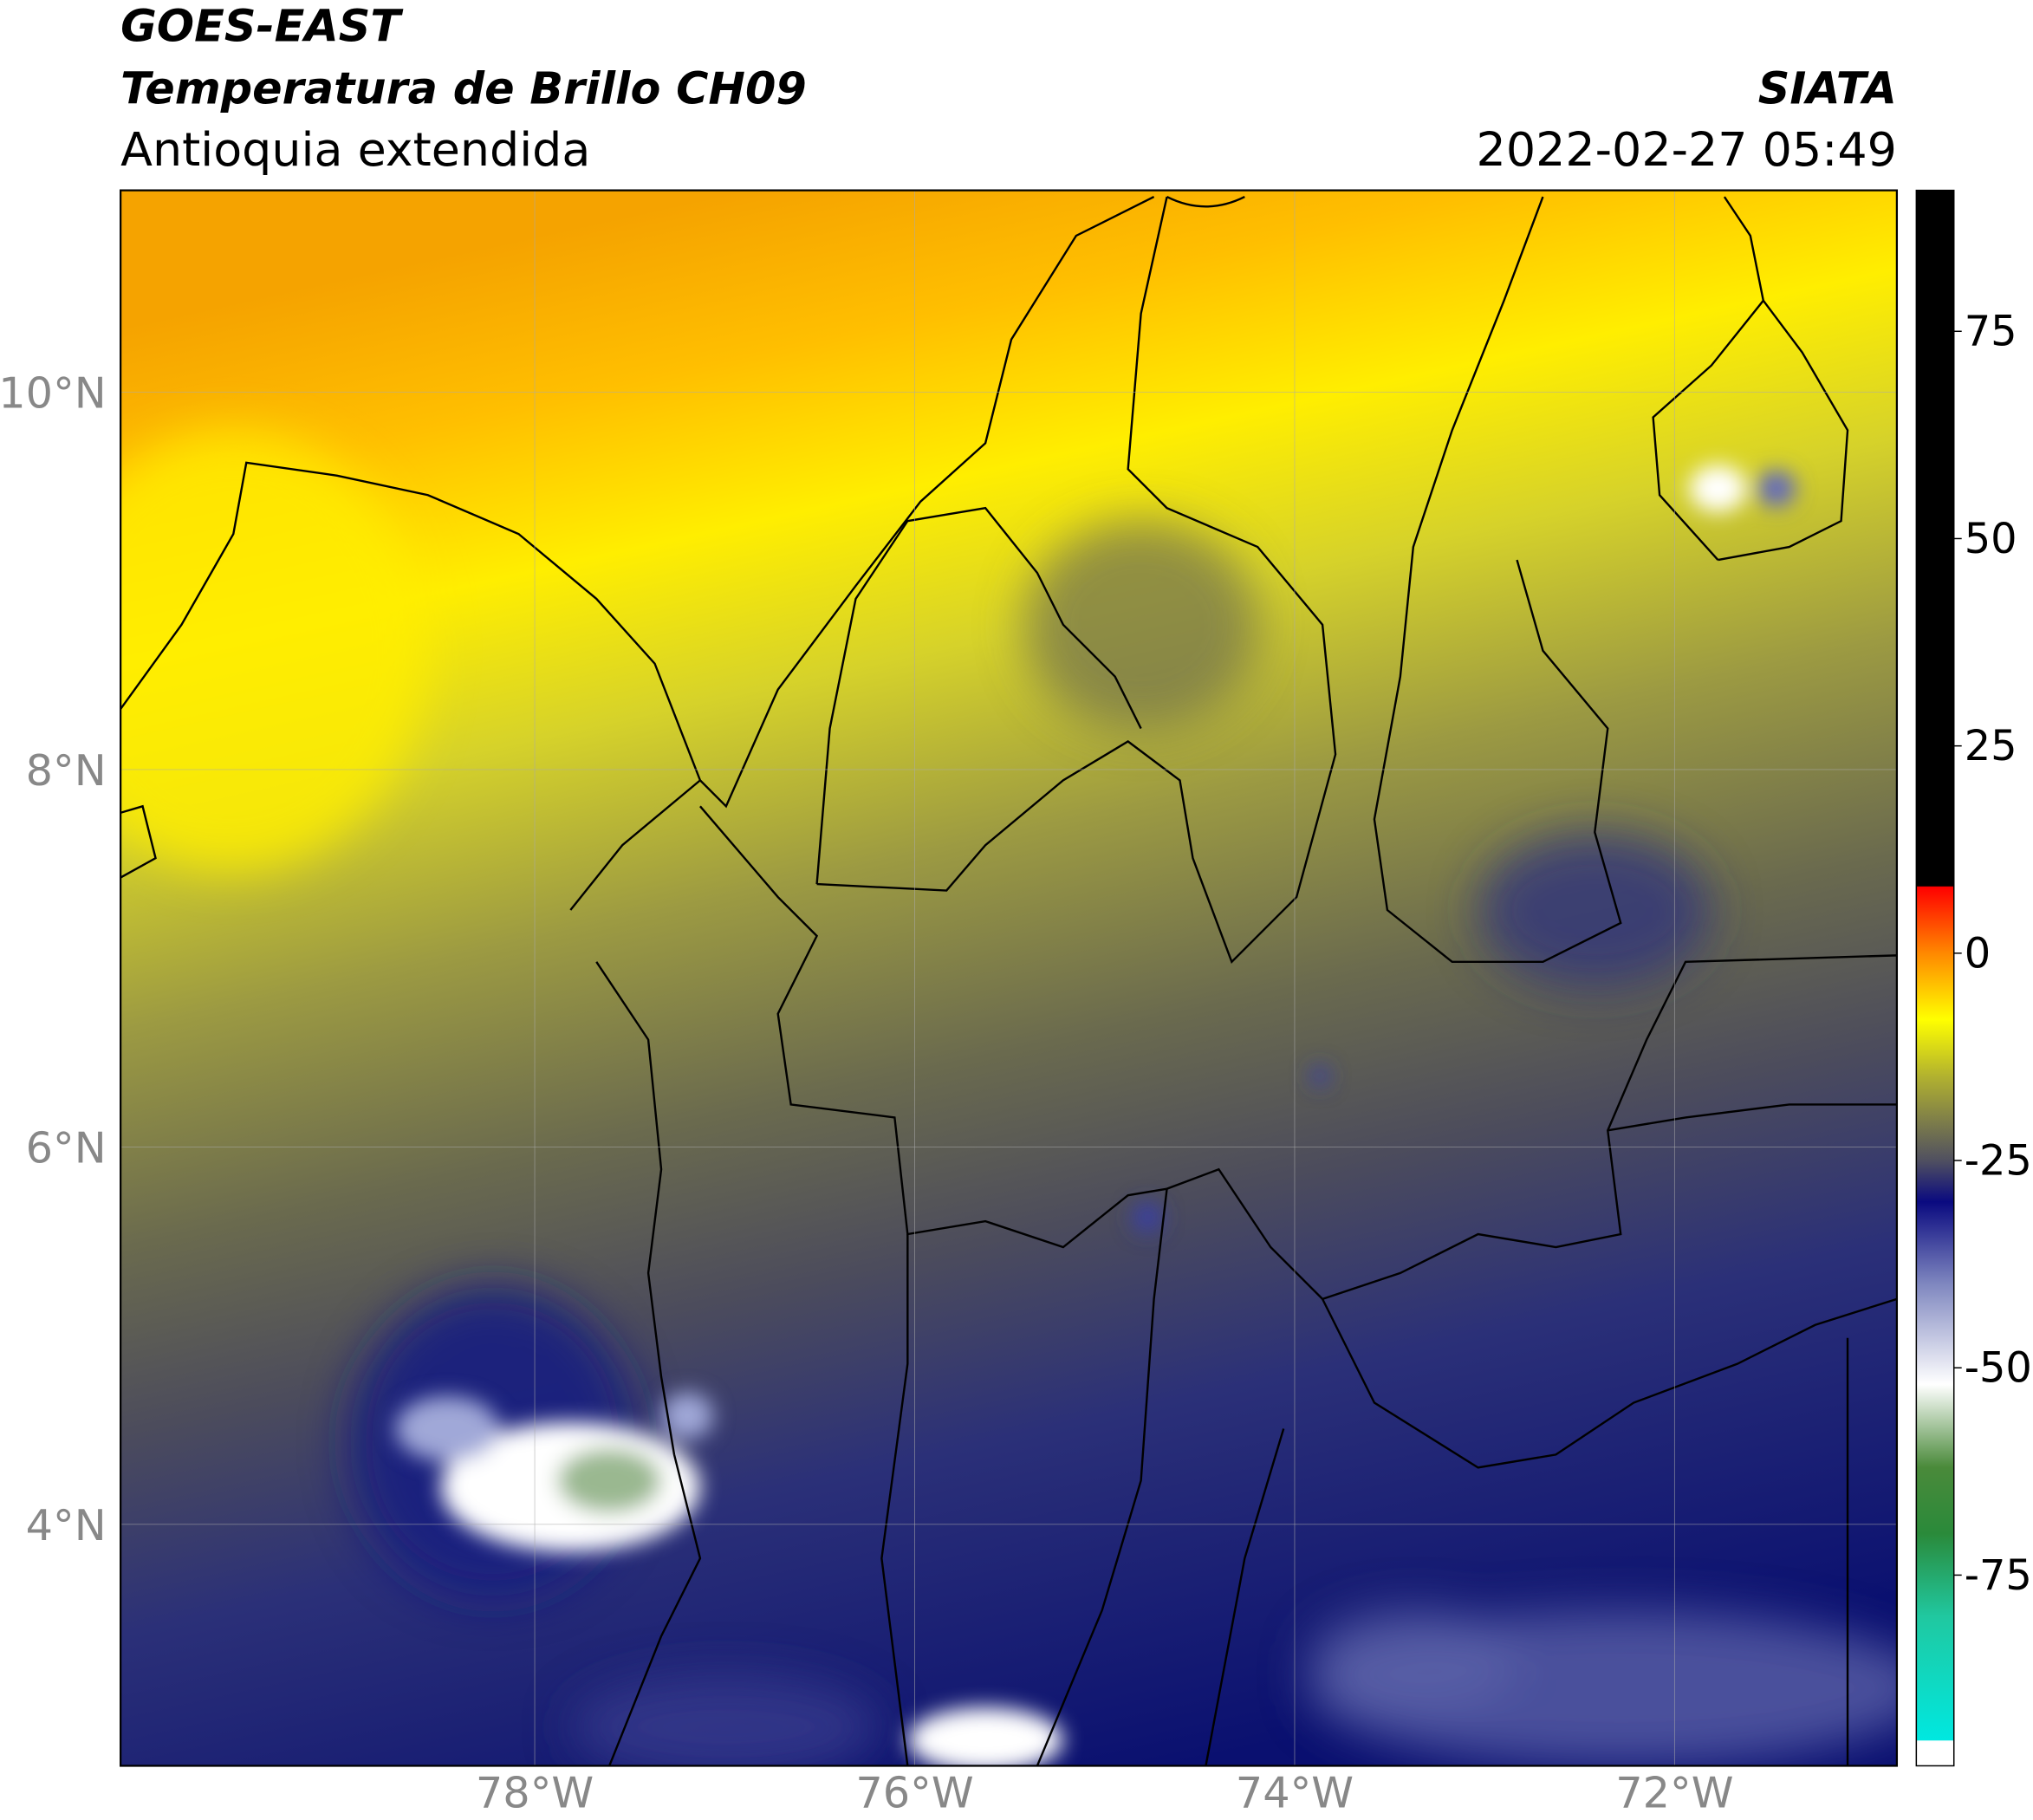 This screenshot has height=1820, width=2033. What do you see at coordinates (535, 1792) in the screenshot?
I see `x-tick-label: 78°W` at bounding box center [535, 1792].